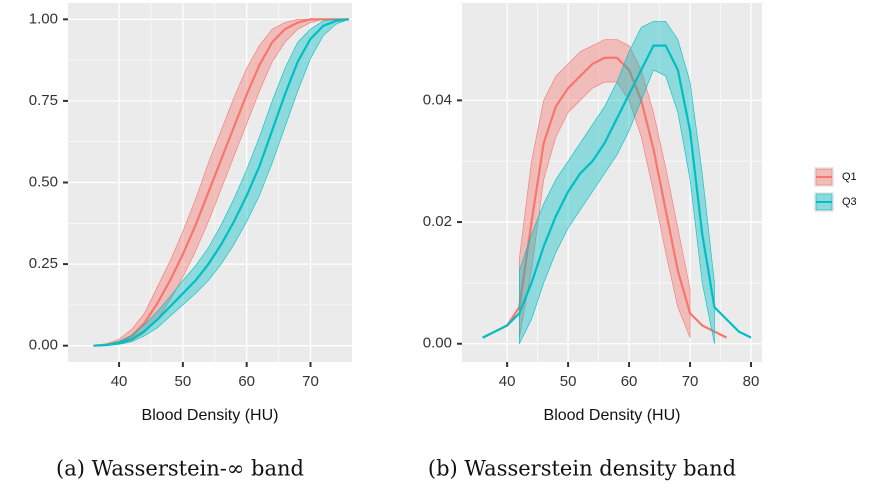  Describe the element at coordinates (43, 181) in the screenshot. I see `y-tick-label: 0.50` at that location.